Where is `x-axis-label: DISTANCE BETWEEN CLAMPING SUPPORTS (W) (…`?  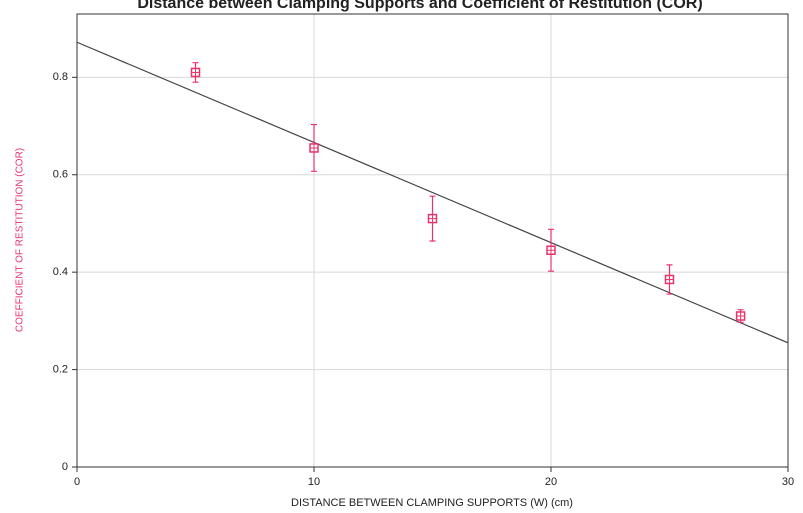
x-axis-label: DISTANCE BETWEEN CLAMPING SUPPORTS (W) (… is located at coordinates (432, 503).